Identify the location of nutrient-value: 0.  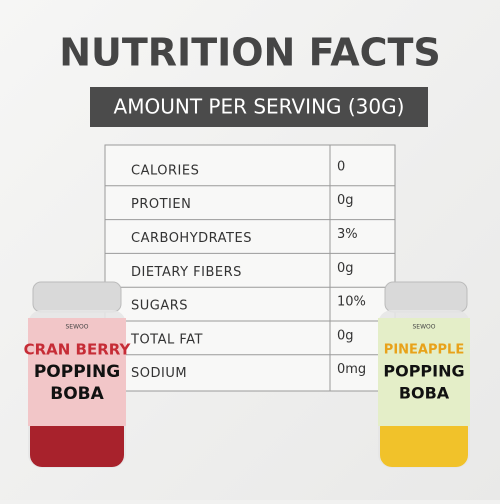
(341, 166).